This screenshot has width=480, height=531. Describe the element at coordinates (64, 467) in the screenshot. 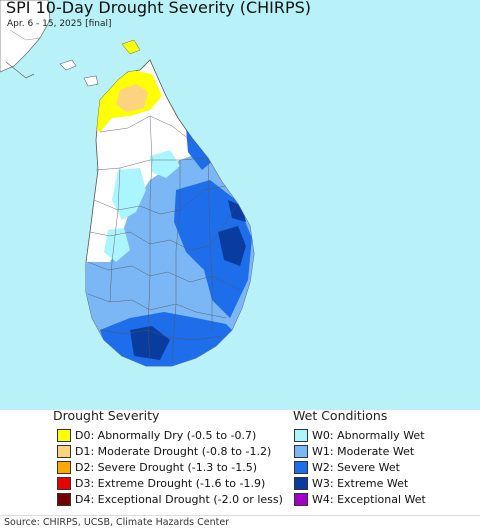

I see `d2-swatch` at that location.